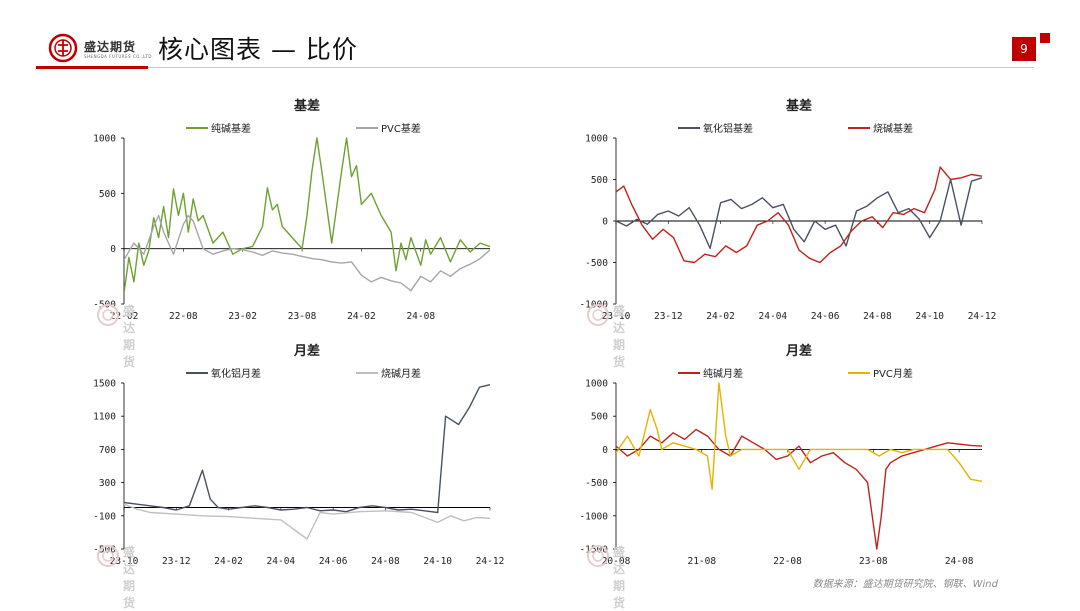 The height and width of the screenshot is (611, 1080). What do you see at coordinates (104, 417) in the screenshot?
I see `y-tick-label: 1100` at bounding box center [104, 417].